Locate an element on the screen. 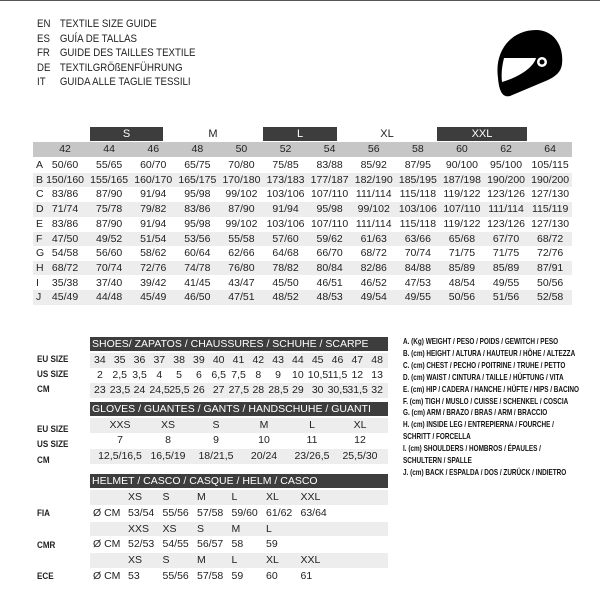 The height and width of the screenshot is (600, 600). table-cell: 99/102 is located at coordinates (241, 223).